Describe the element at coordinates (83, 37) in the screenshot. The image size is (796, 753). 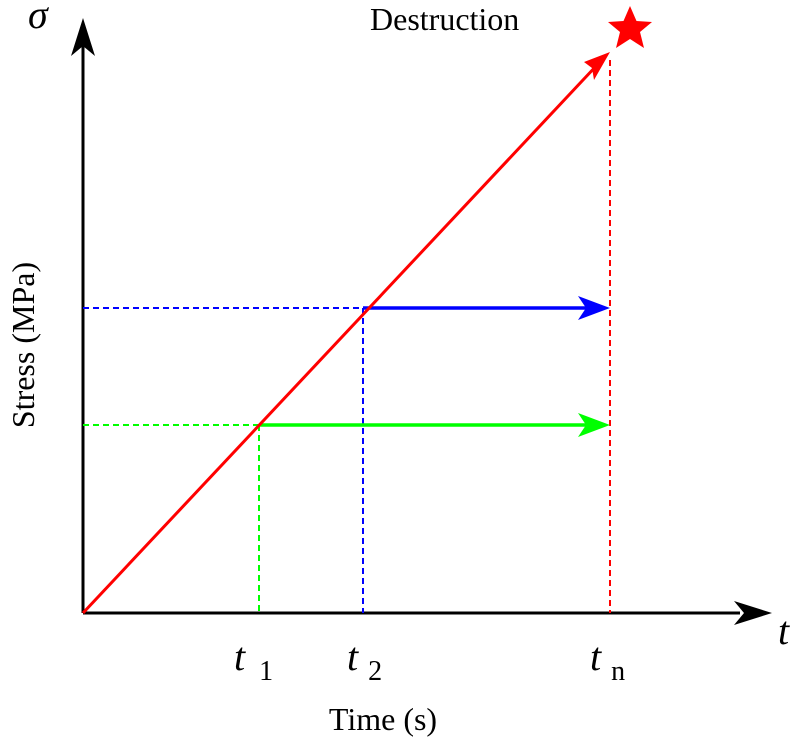
I see `y-axis-arrowhead` at that location.